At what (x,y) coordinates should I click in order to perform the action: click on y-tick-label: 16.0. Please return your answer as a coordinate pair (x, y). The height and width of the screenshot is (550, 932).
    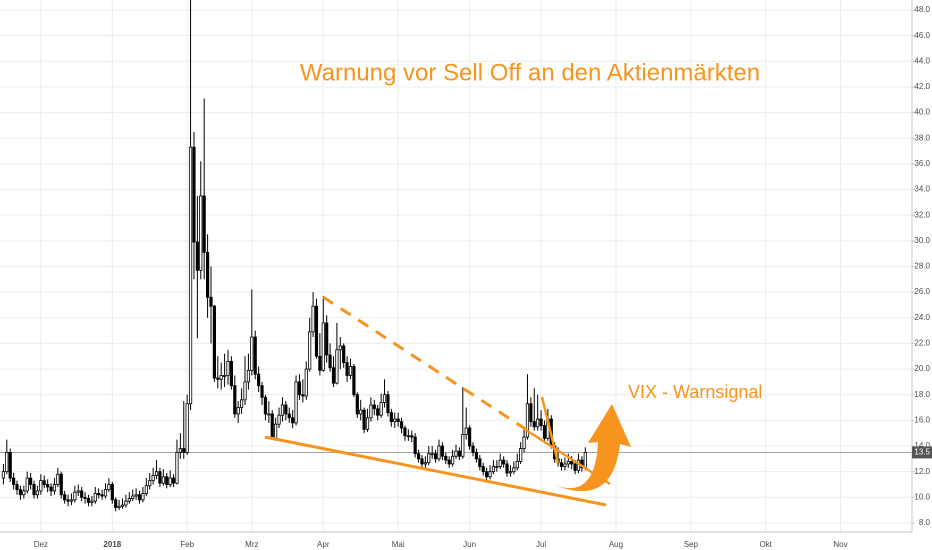
    Looking at the image, I should click on (922, 419).